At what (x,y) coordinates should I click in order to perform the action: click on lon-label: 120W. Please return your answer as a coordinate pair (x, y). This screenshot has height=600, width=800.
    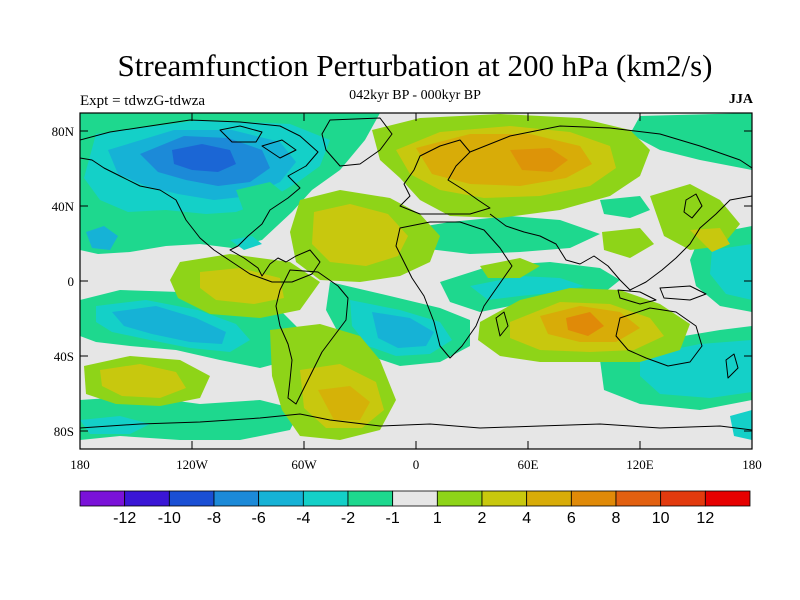
    Looking at the image, I should click on (192, 464).